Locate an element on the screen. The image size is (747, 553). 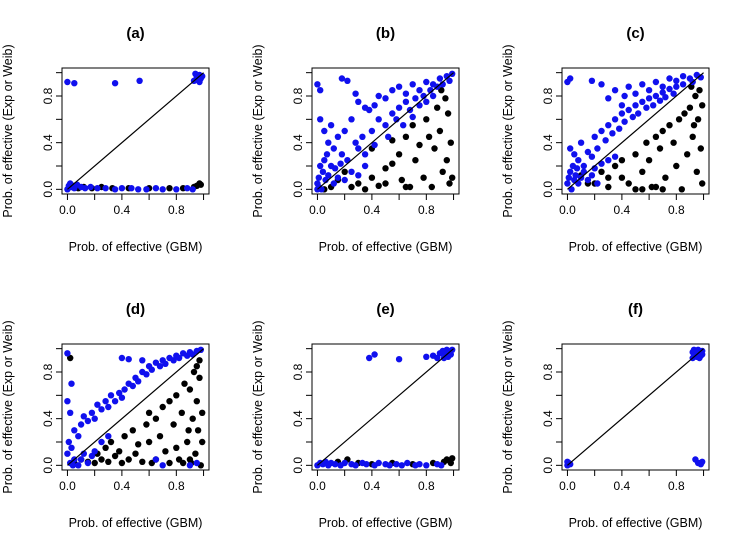
panel-d-title: (d) is located at coordinates (135, 309).